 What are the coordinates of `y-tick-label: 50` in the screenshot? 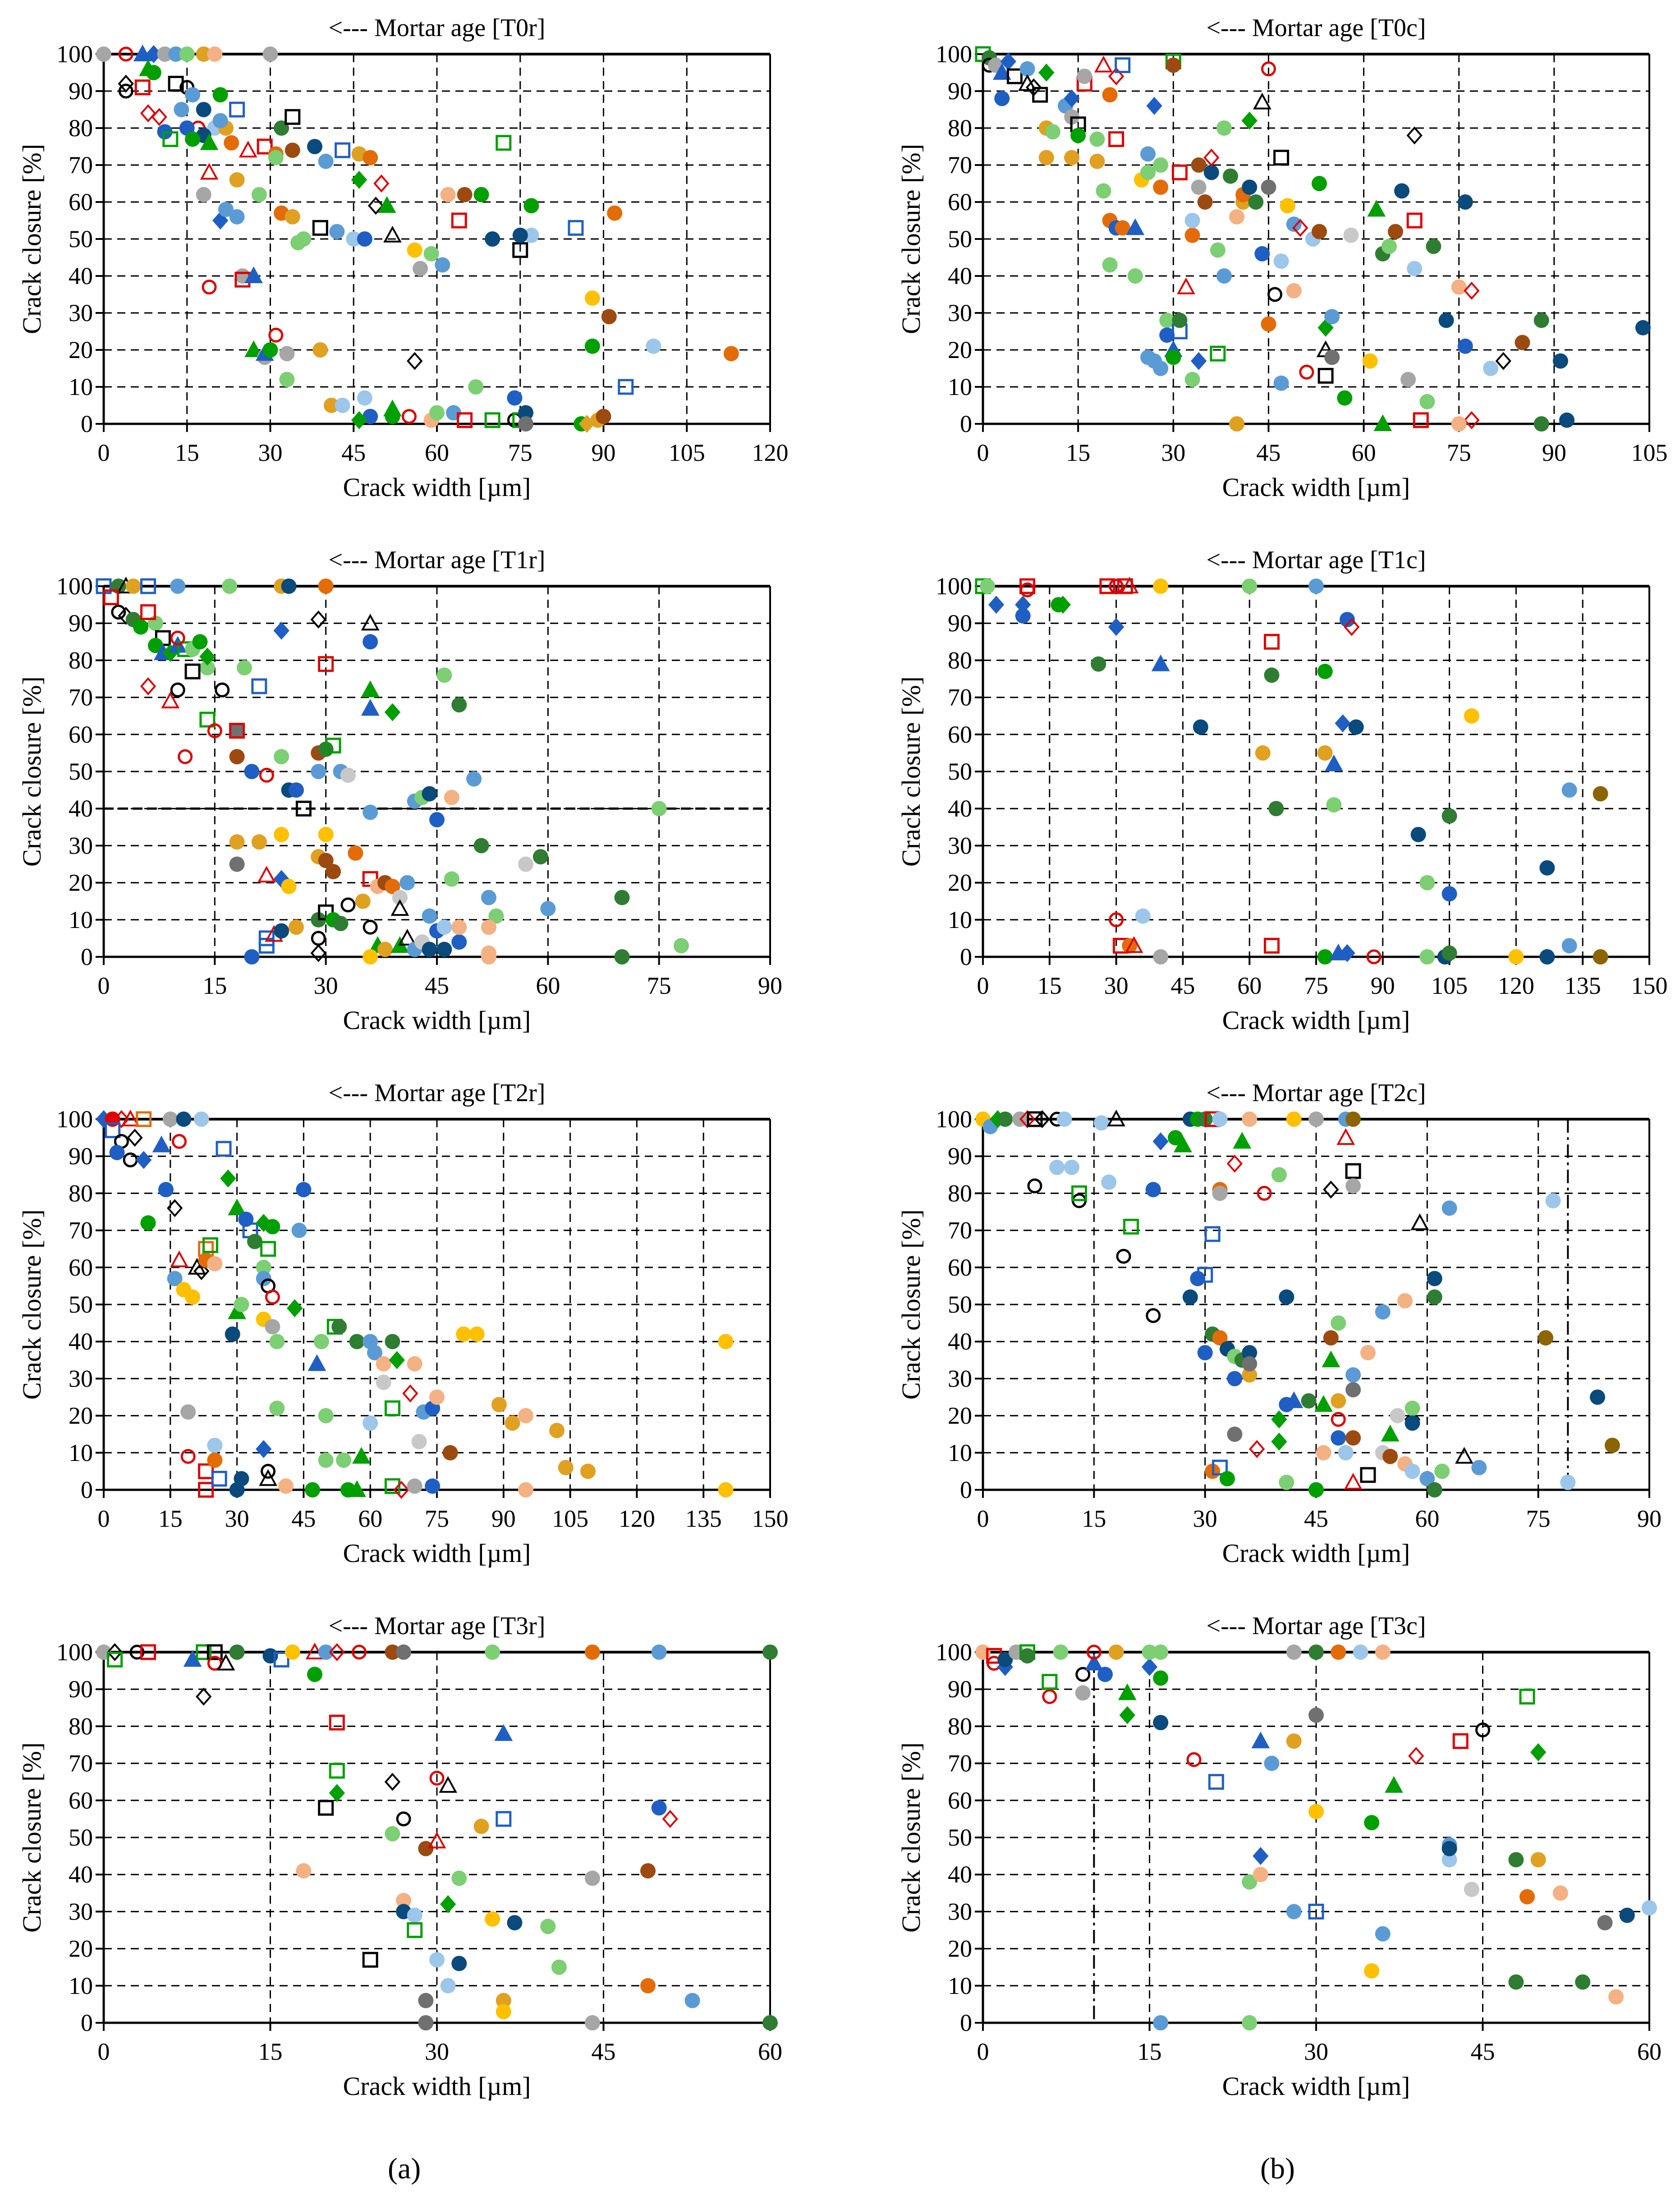 It's located at (960, 1304).